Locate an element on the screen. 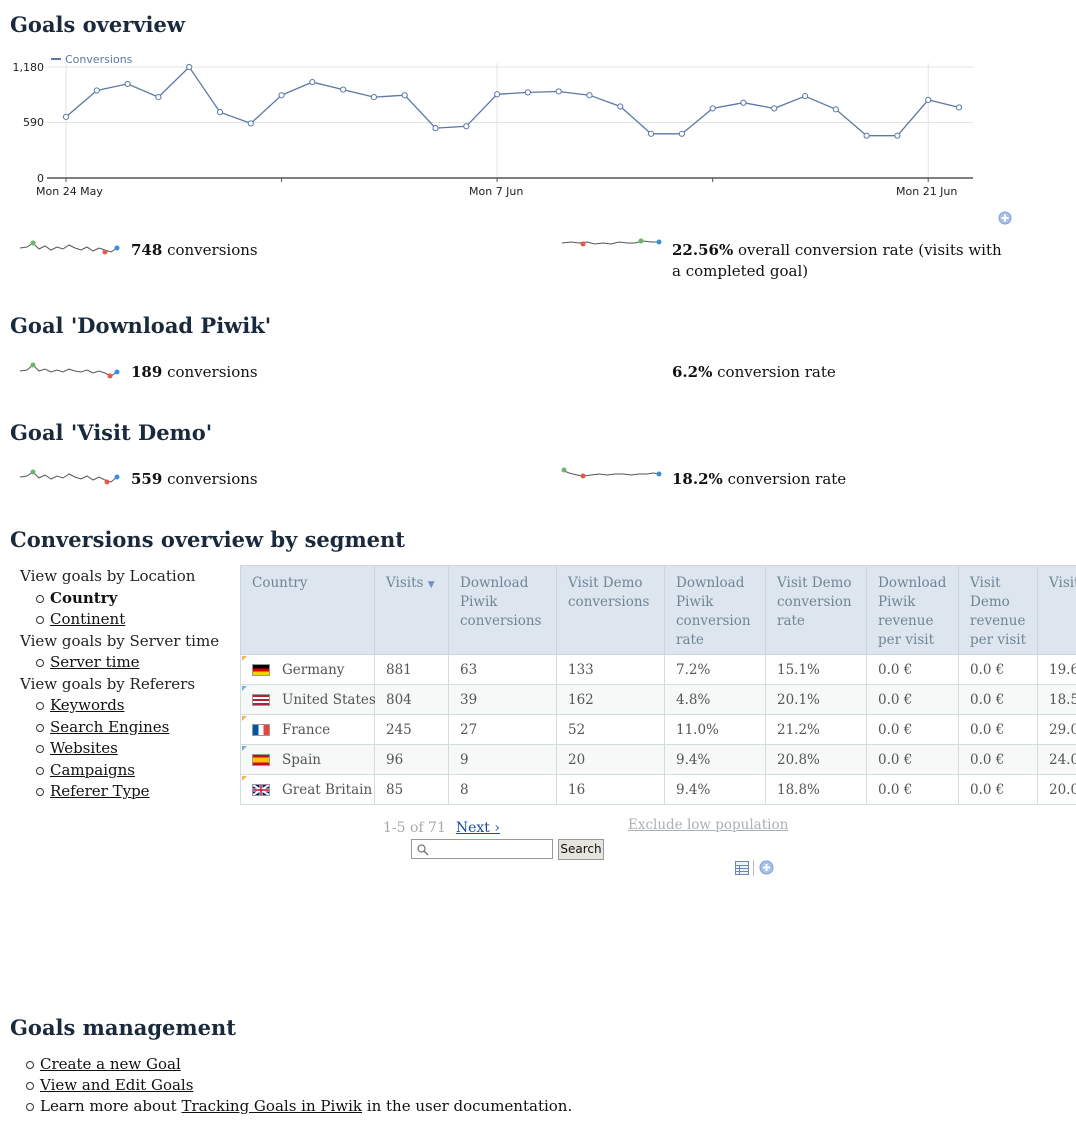 The image size is (1076, 1138). goals-management-title: Goals management is located at coordinates (123, 1027).